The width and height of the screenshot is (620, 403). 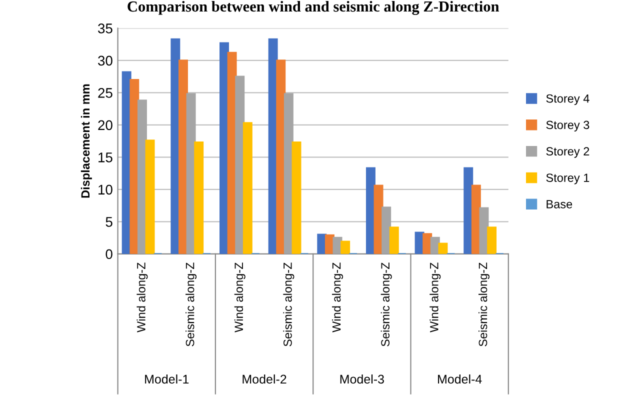 I want to click on legend-label: Storey 1, so click(x=568, y=179).